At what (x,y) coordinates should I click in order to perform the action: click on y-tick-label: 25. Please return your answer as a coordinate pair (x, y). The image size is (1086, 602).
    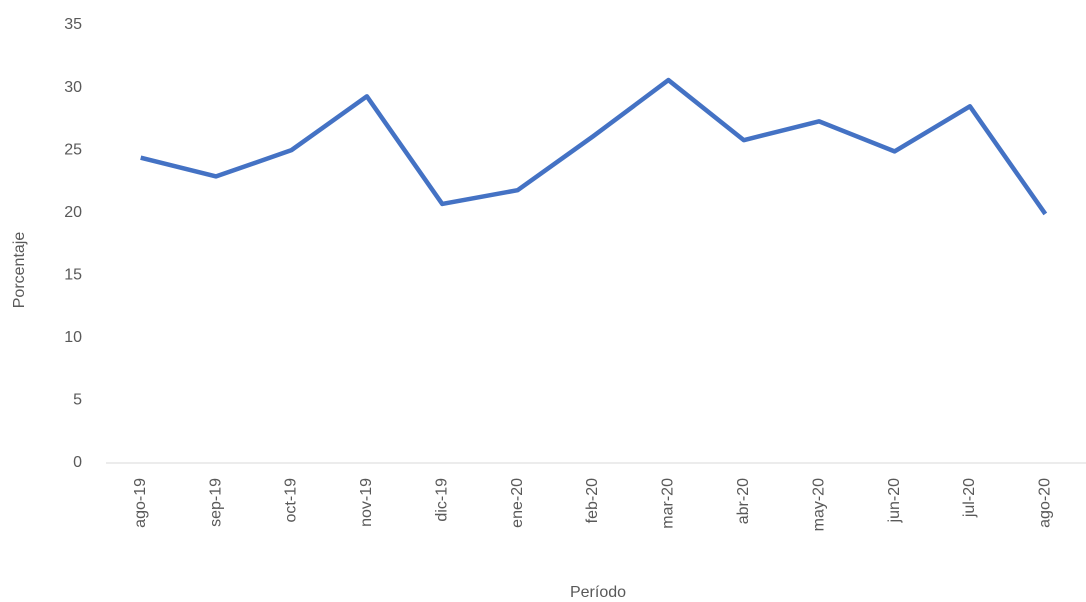
    Looking at the image, I should click on (73, 149).